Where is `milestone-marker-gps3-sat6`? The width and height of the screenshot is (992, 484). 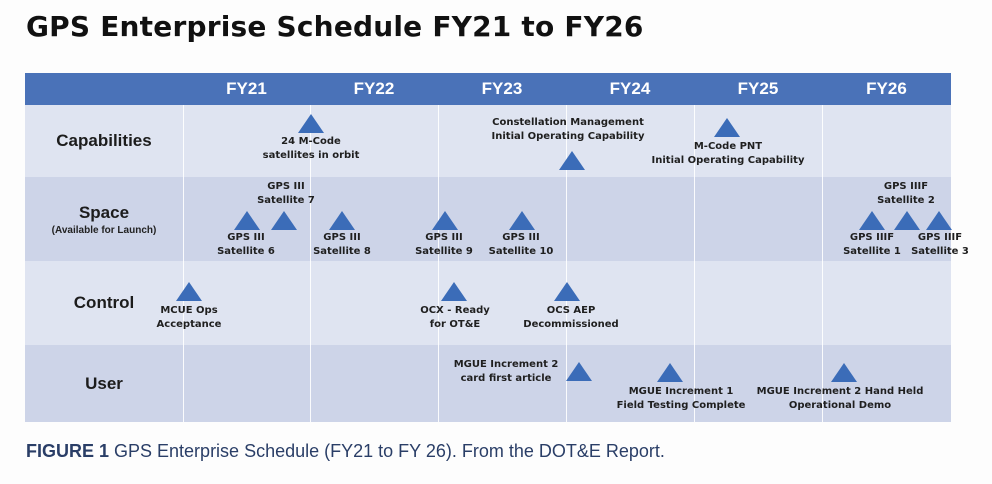
milestone-marker-gps3-sat6 is located at coordinates (247, 220).